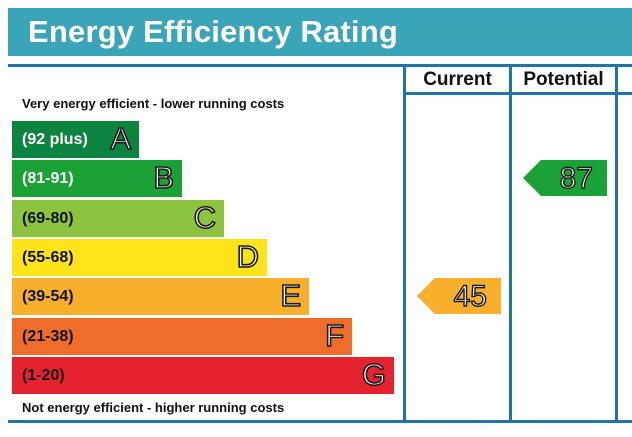 The width and height of the screenshot is (632, 437). I want to click on potential-rating-arrow-value: 87, so click(576, 178).